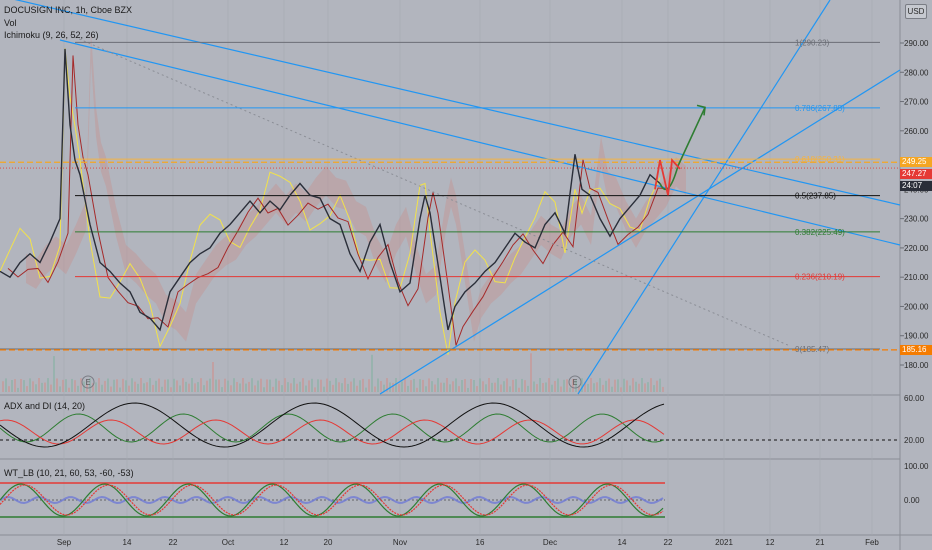  I want to click on wt-pane-label: WT_LB (10, 21, 60, 53, -60, -53), so click(69, 473).